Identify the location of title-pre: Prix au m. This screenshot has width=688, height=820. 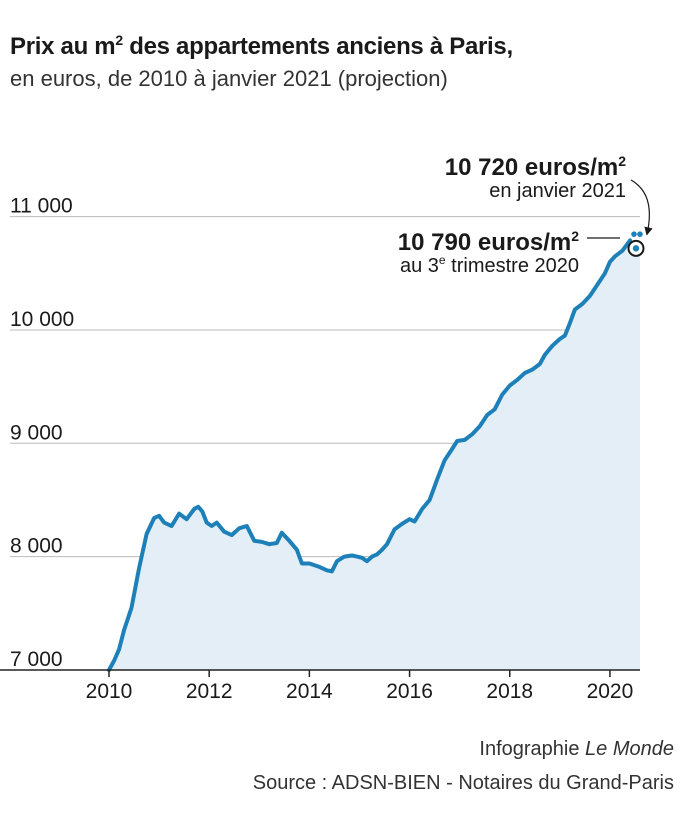
(63, 46).